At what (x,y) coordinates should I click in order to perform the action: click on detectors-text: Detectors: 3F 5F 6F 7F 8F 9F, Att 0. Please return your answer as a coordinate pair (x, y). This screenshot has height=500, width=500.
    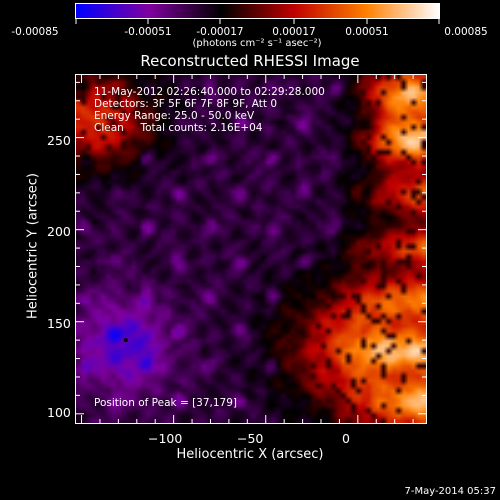
    Looking at the image, I should click on (186, 104).